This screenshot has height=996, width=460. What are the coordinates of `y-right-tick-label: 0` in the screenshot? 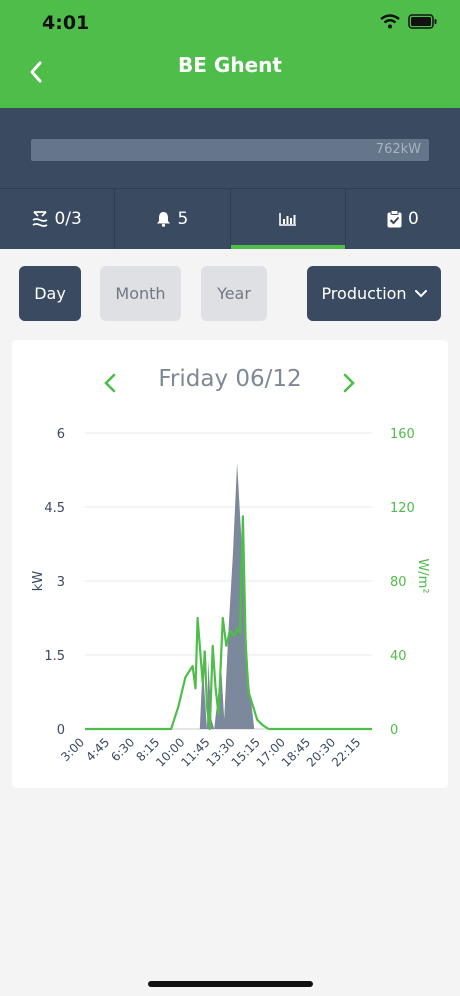 It's located at (394, 730).